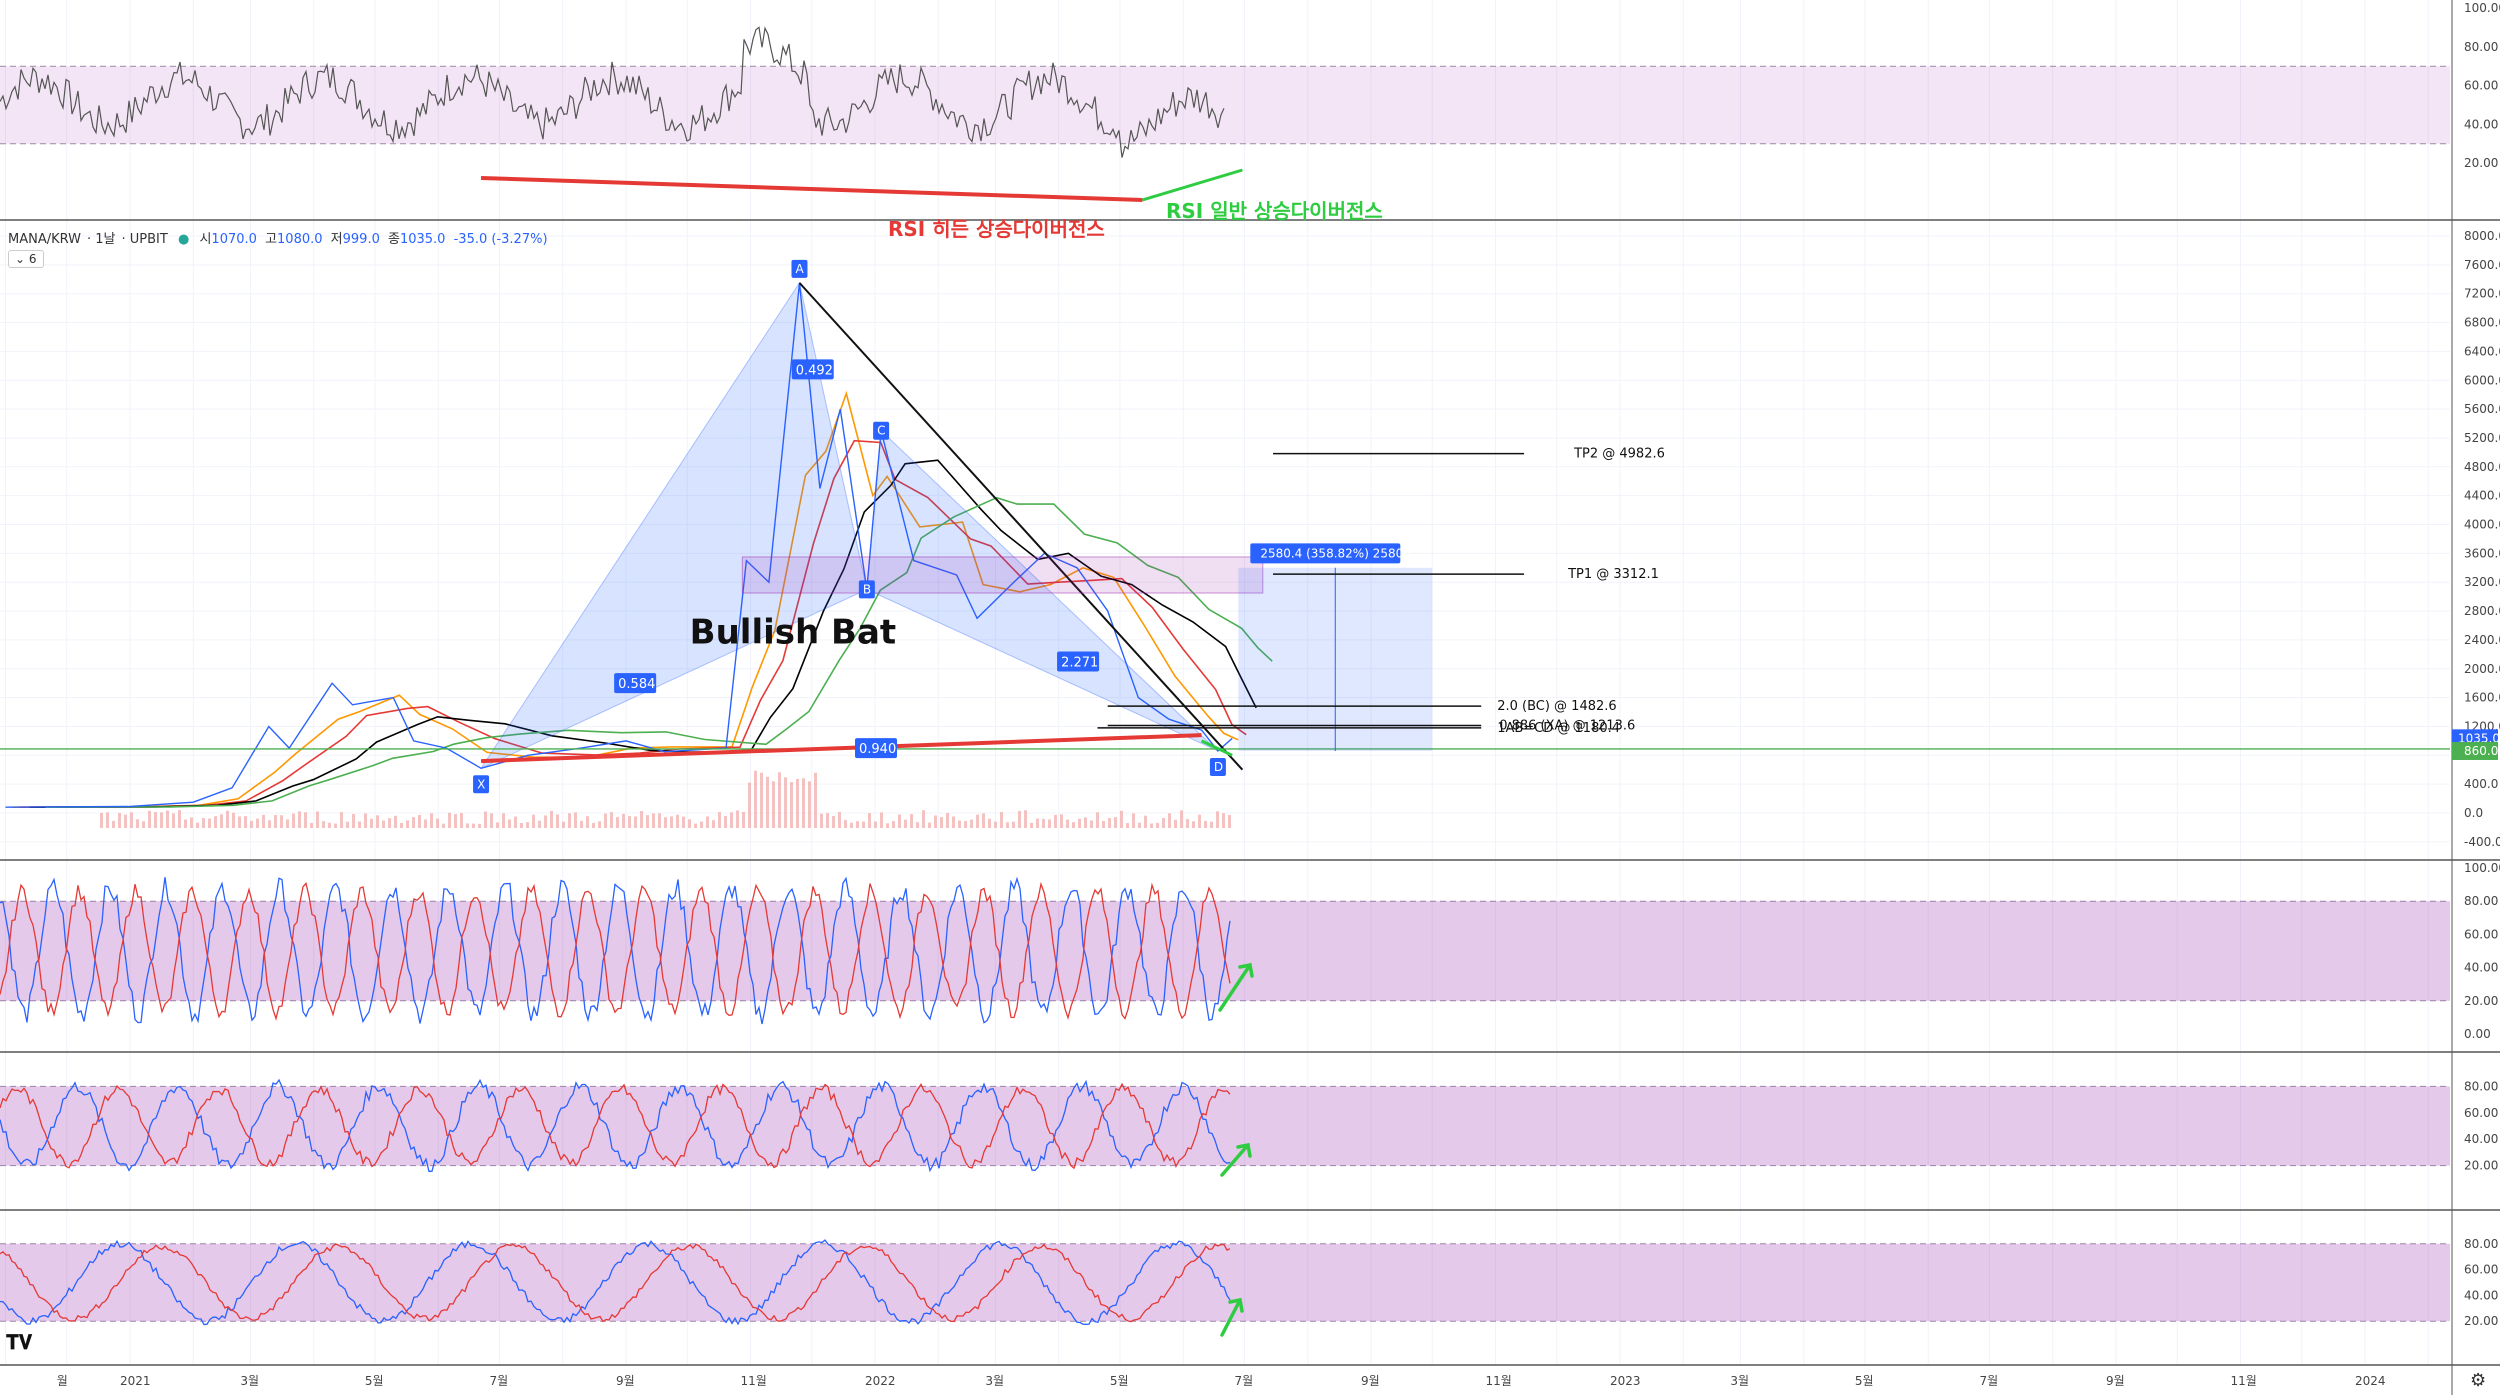 The width and height of the screenshot is (2500, 1395). Describe the element at coordinates (2481, 1321) in the screenshot. I see `stoch3-axis-tick: 20.00` at that location.